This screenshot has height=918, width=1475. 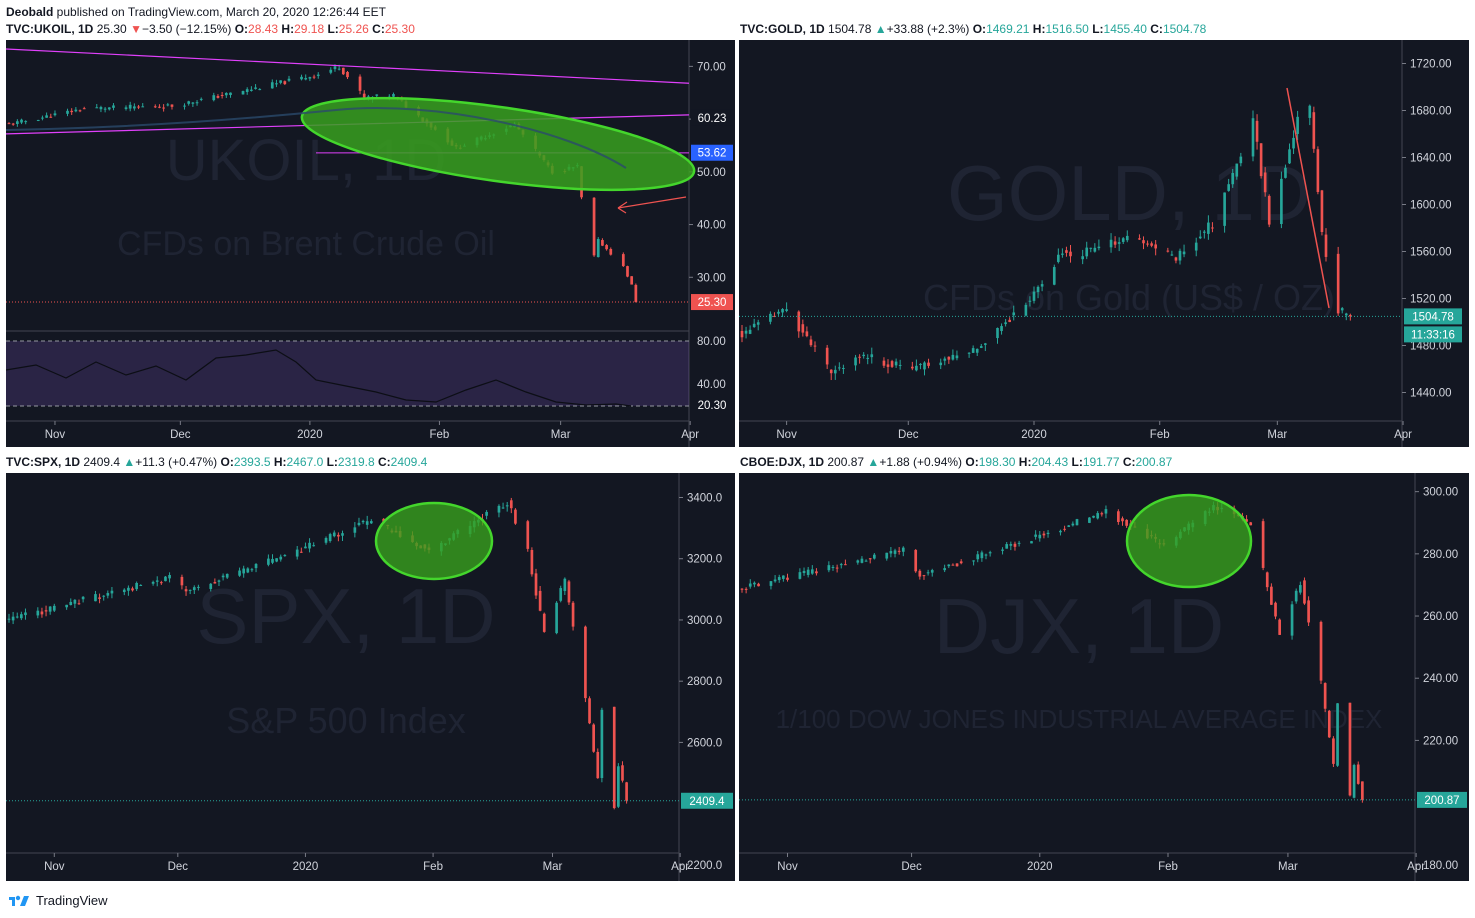 I want to click on legend-value-l: 1455.40, so click(x=1125, y=29).